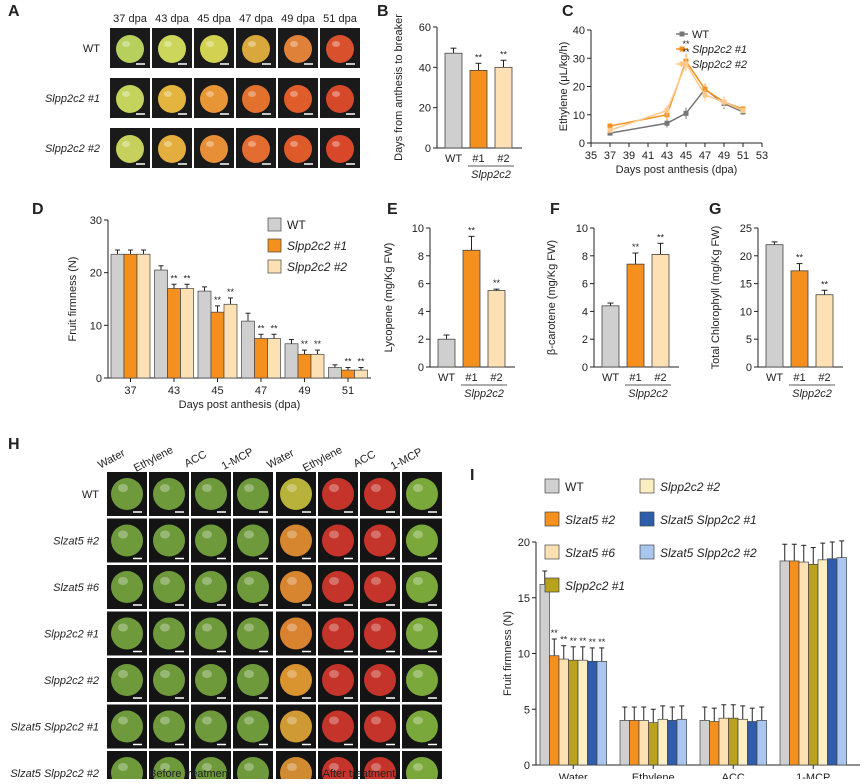 Image resolution: width=864 pixels, height=784 pixels. I want to click on legend-label: Slpp2c2 #2, so click(719, 65).